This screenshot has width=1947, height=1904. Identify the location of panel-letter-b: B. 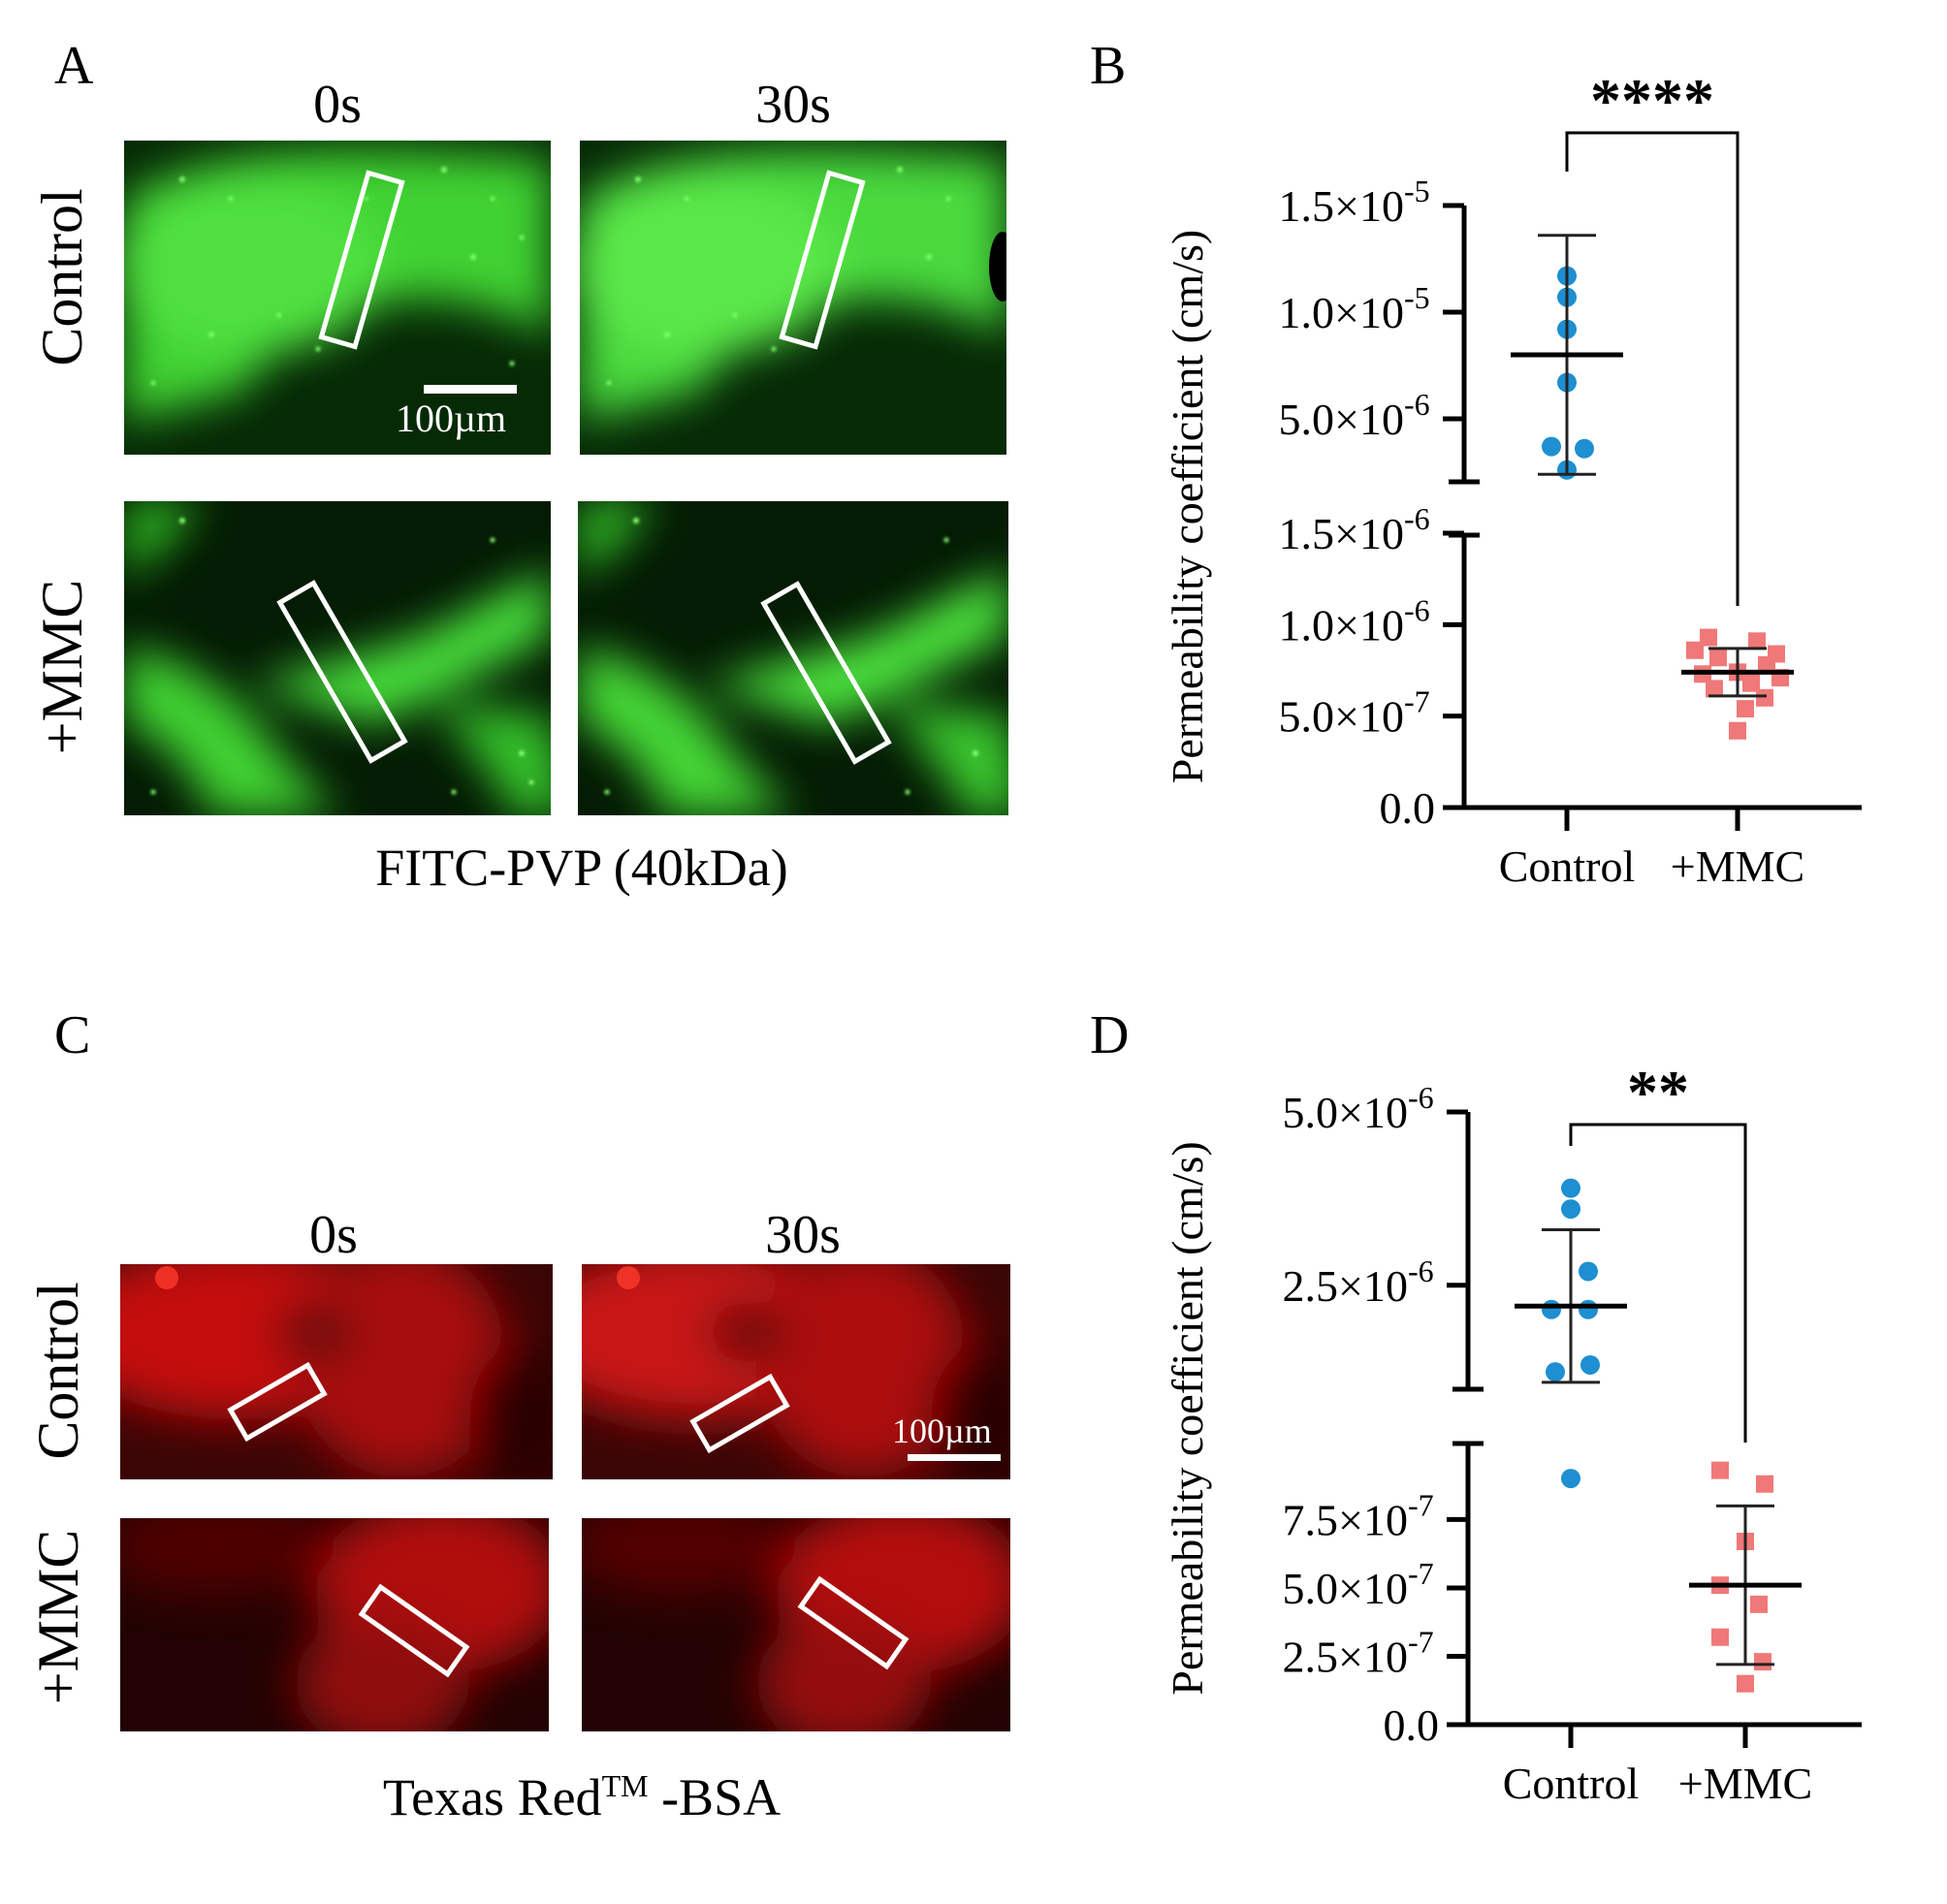
(1108, 66).